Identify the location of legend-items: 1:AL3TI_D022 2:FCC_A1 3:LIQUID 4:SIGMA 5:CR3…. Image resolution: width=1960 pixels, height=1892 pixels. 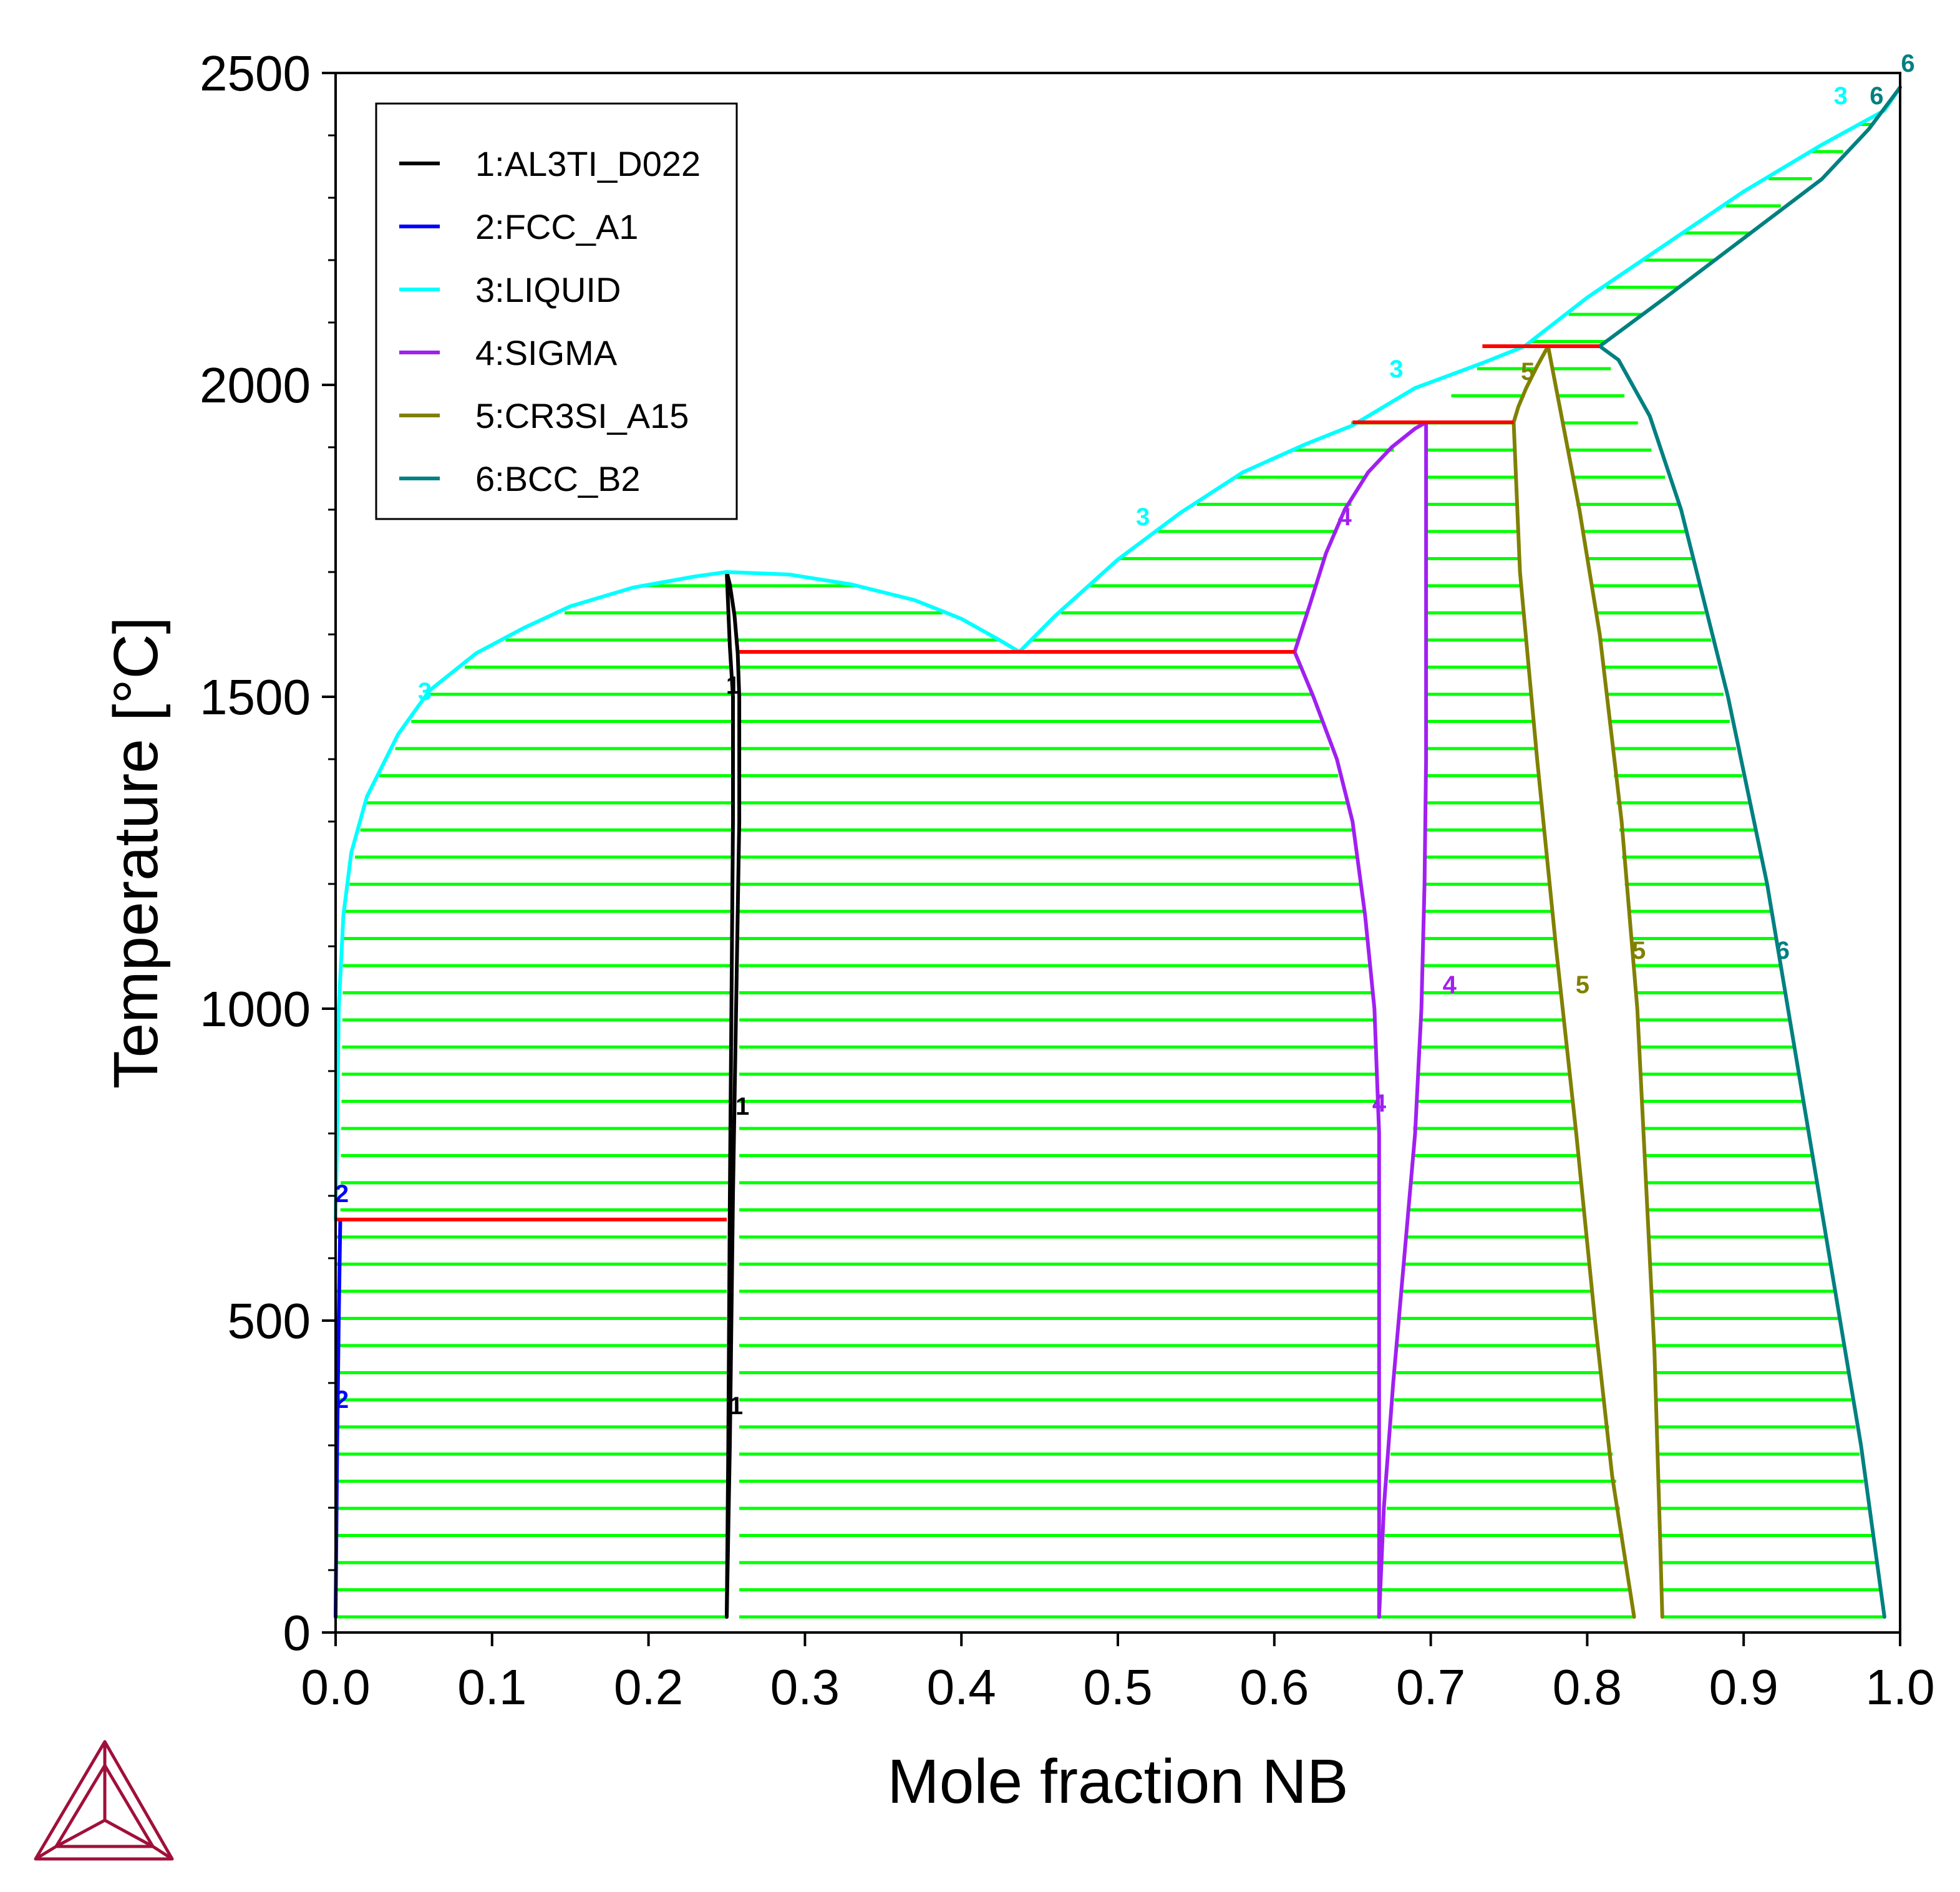
(550, 321).